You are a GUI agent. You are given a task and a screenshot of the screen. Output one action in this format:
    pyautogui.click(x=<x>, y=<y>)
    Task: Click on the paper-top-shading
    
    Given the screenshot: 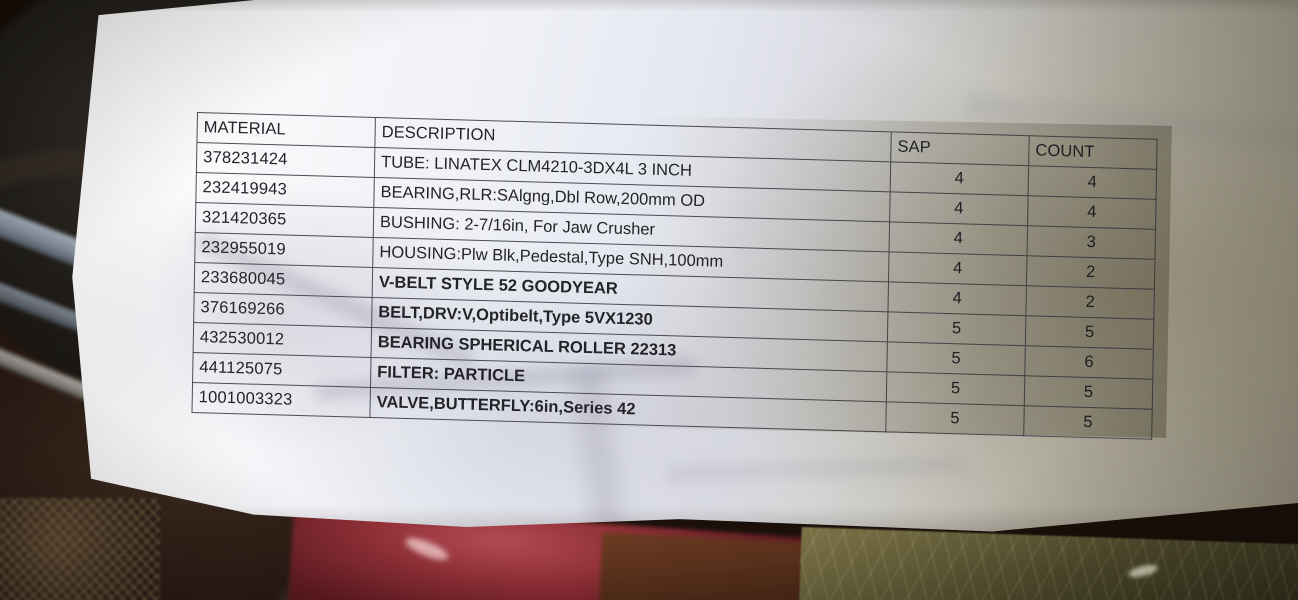 What is the action you would take?
    pyautogui.click(x=685, y=6)
    